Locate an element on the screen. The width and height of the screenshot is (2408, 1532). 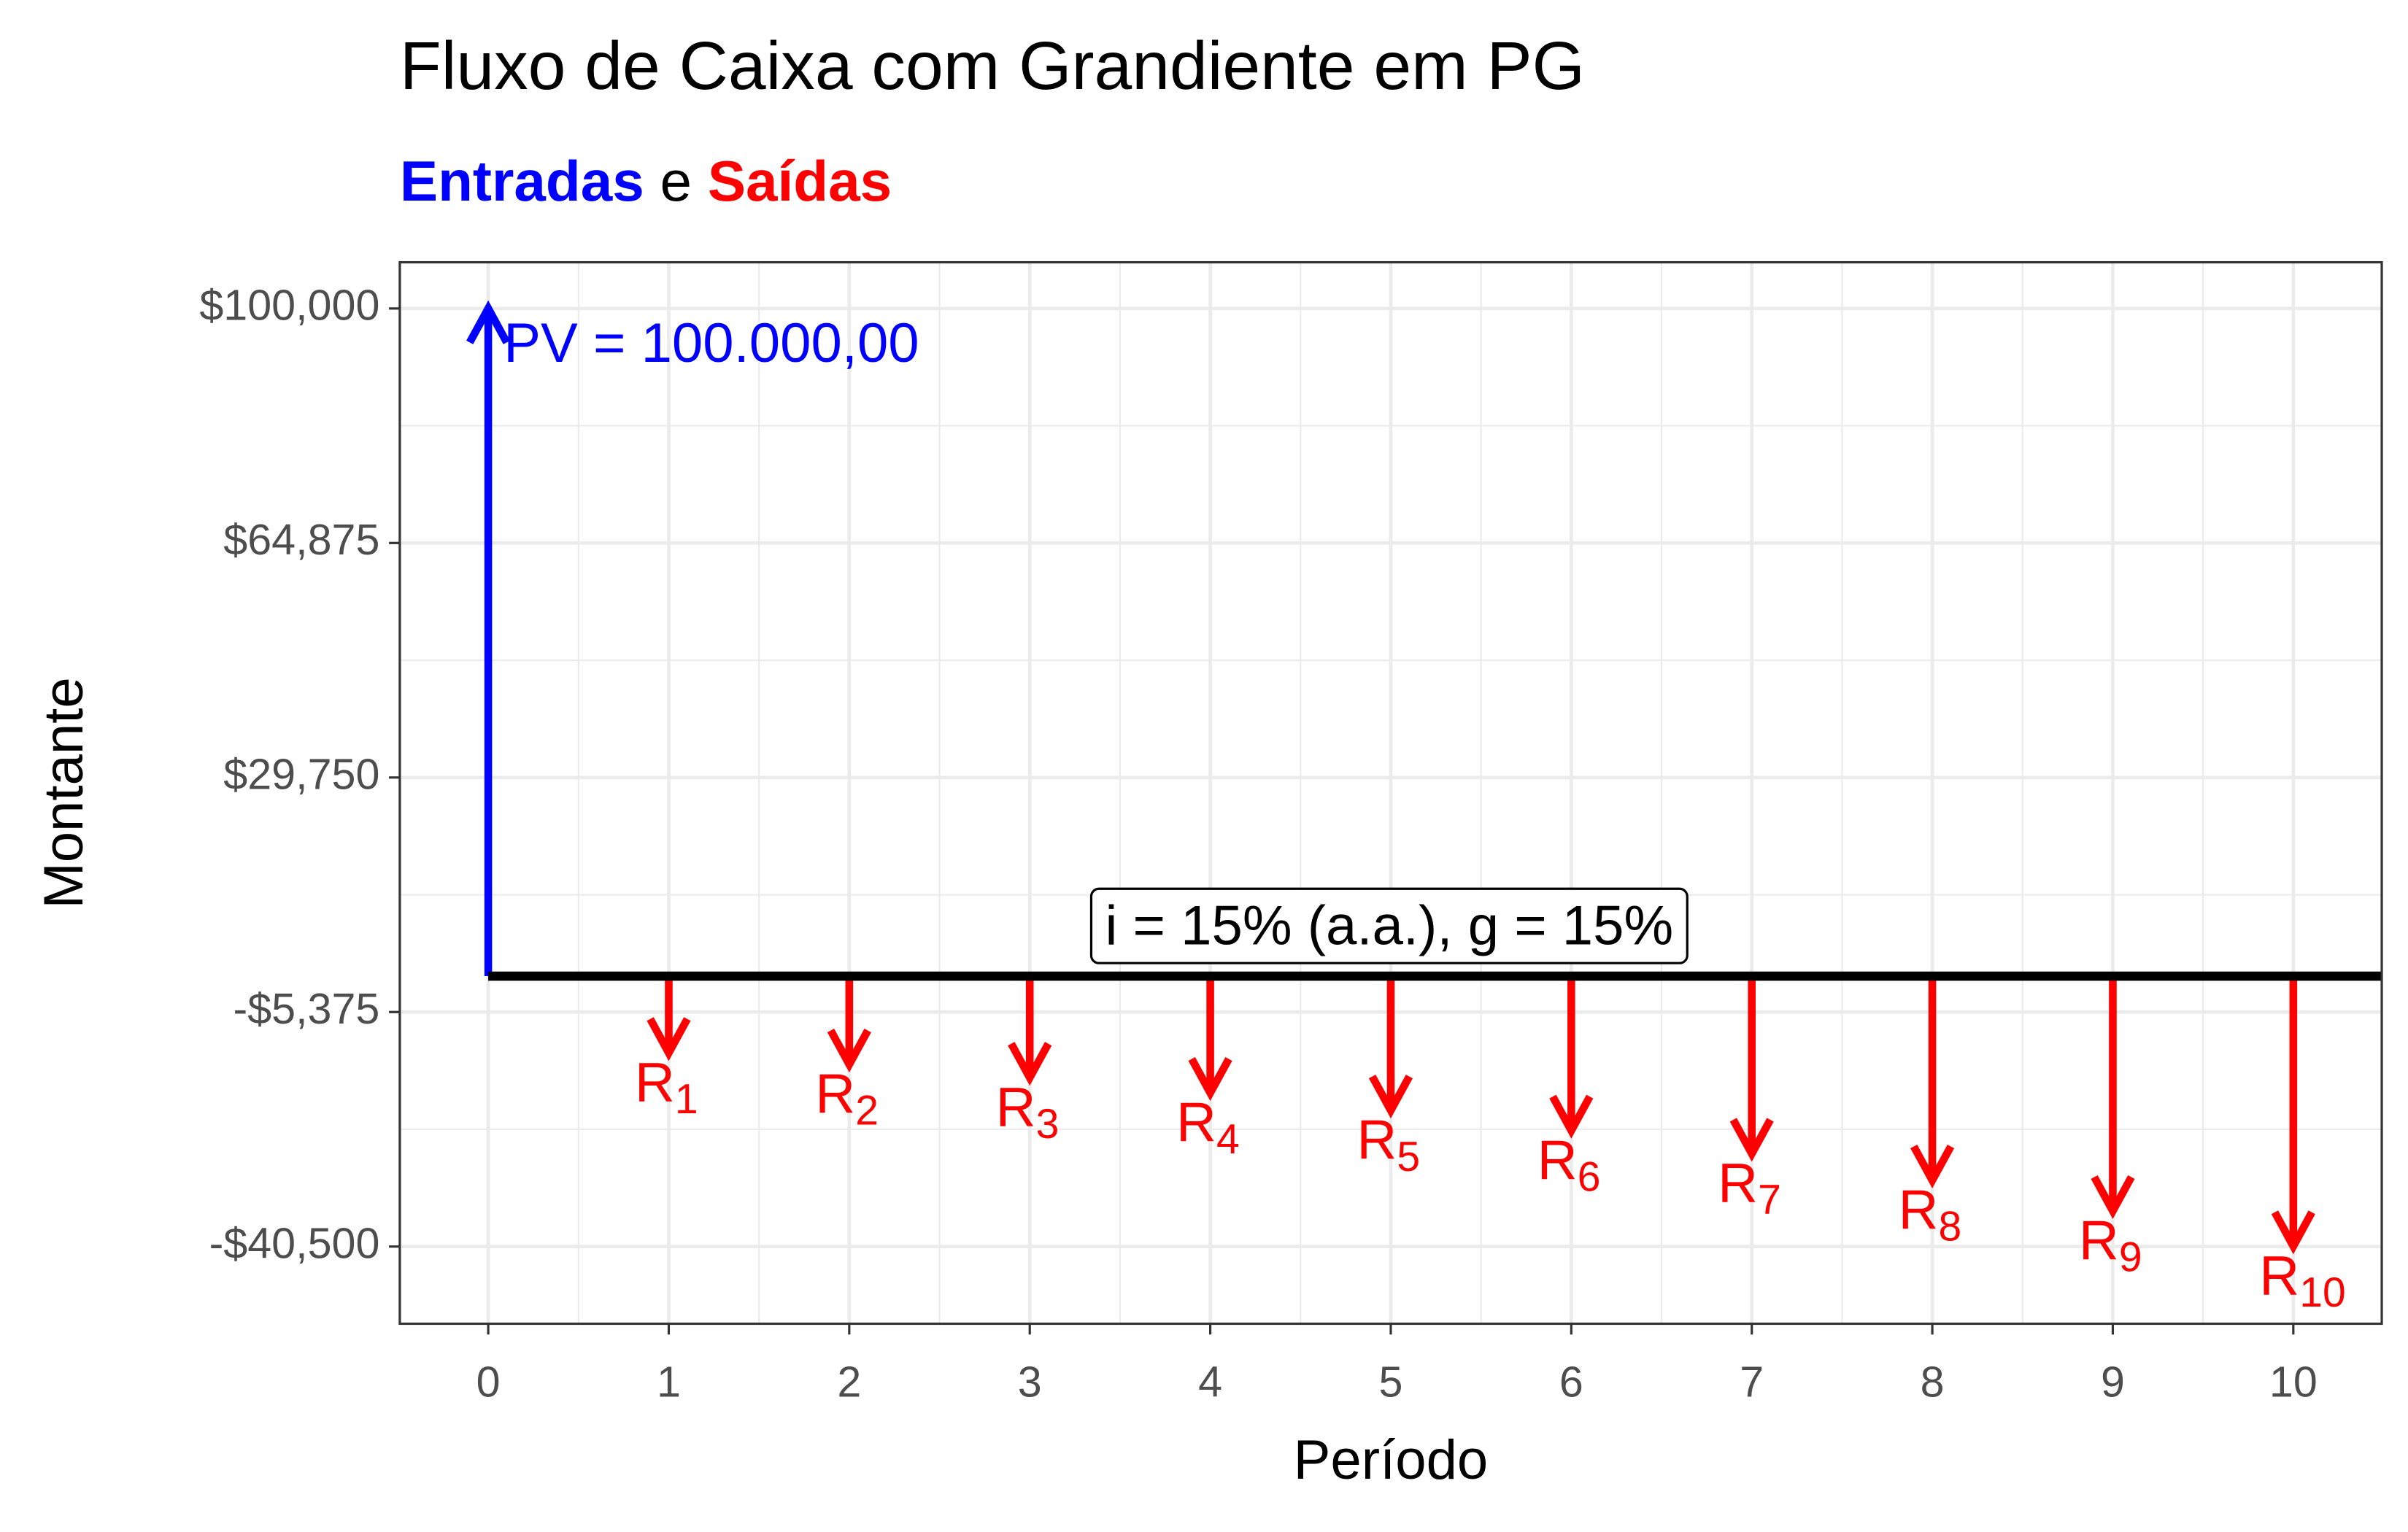
pv-label: PV = 100.000,00 is located at coordinates (711, 343).